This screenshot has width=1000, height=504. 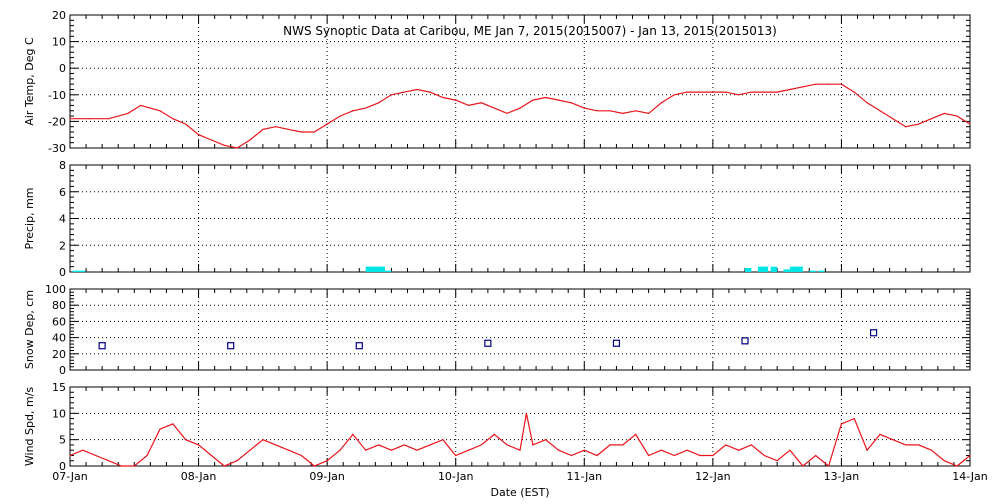 I want to click on temp-series-line, so click(x=520, y=116).